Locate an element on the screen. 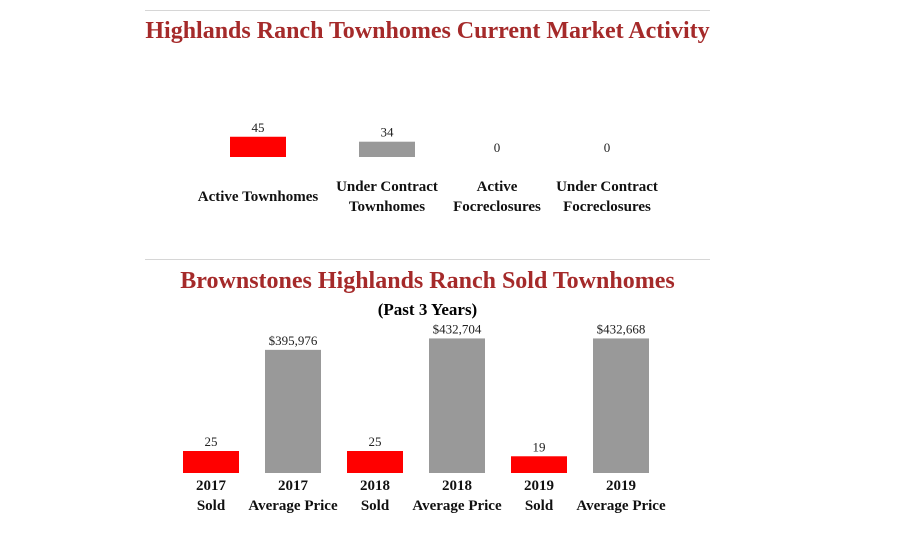 The image size is (919, 538). section-divider is located at coordinates (427, 259).